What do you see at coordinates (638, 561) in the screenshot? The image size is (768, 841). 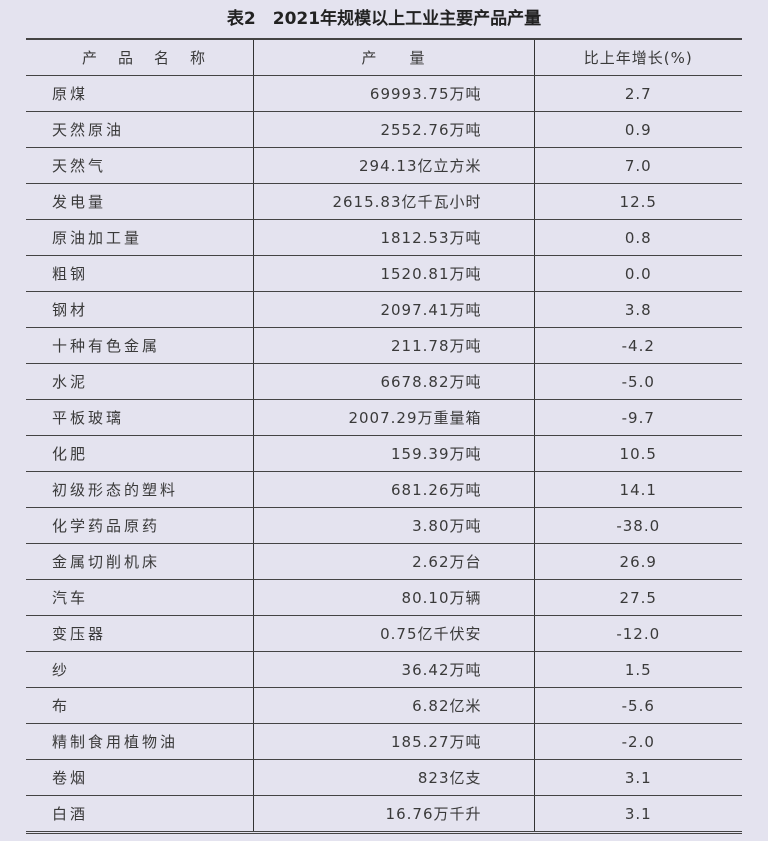 I see `growth-cell: 26.9` at bounding box center [638, 561].